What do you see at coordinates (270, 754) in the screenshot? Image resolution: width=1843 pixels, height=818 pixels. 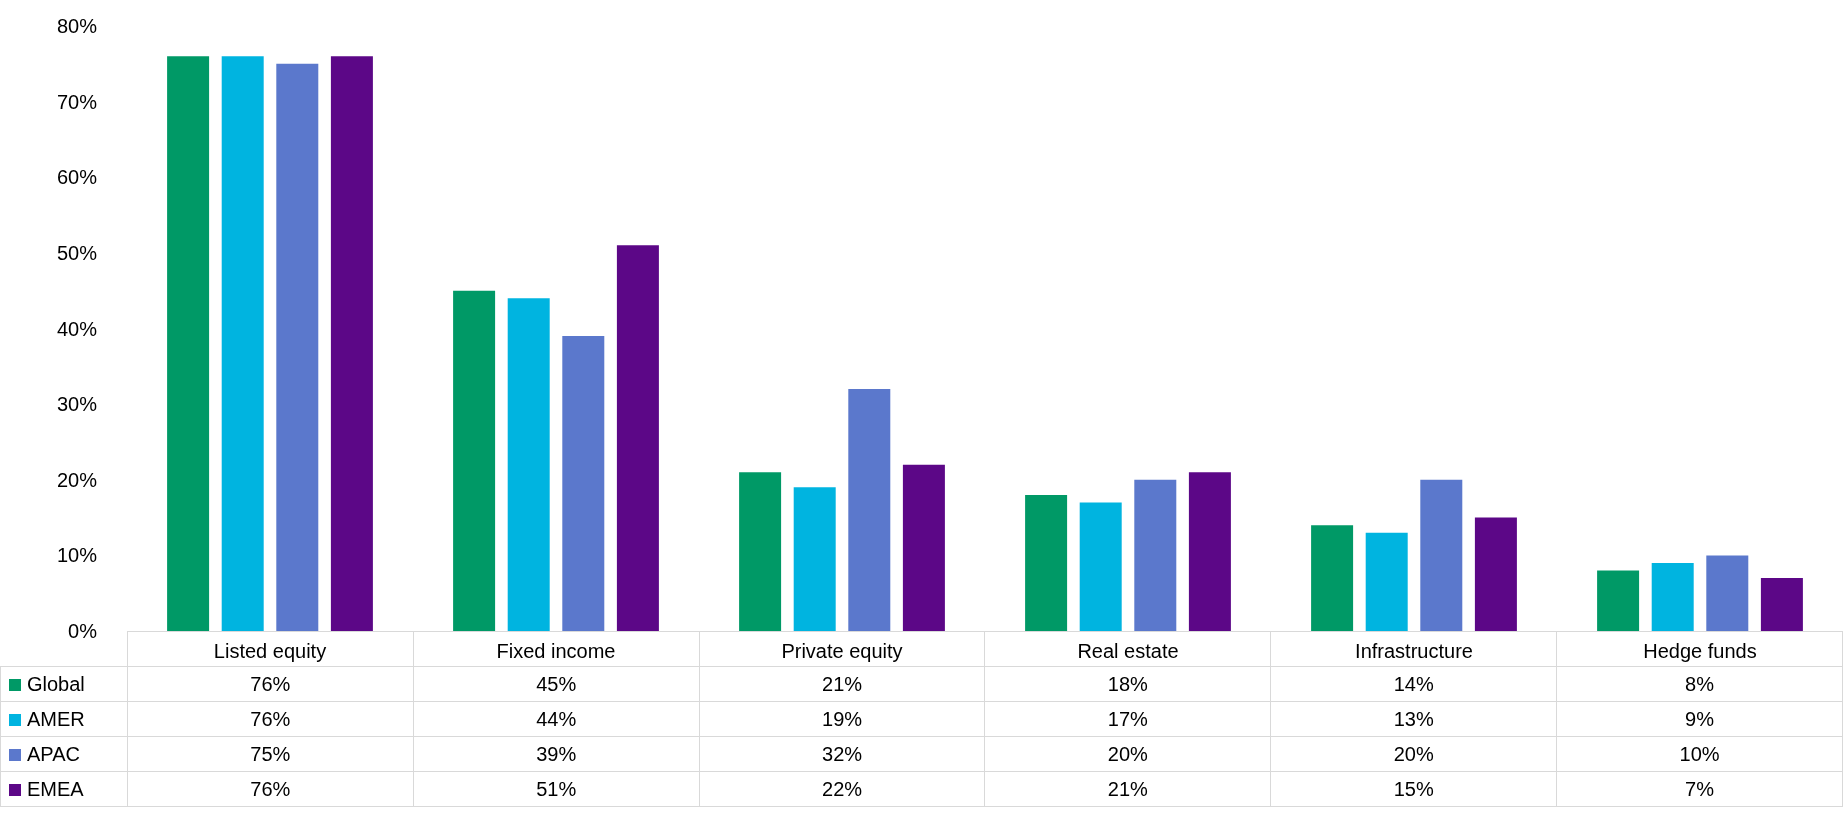 I see `data-label: 75%` at bounding box center [270, 754].